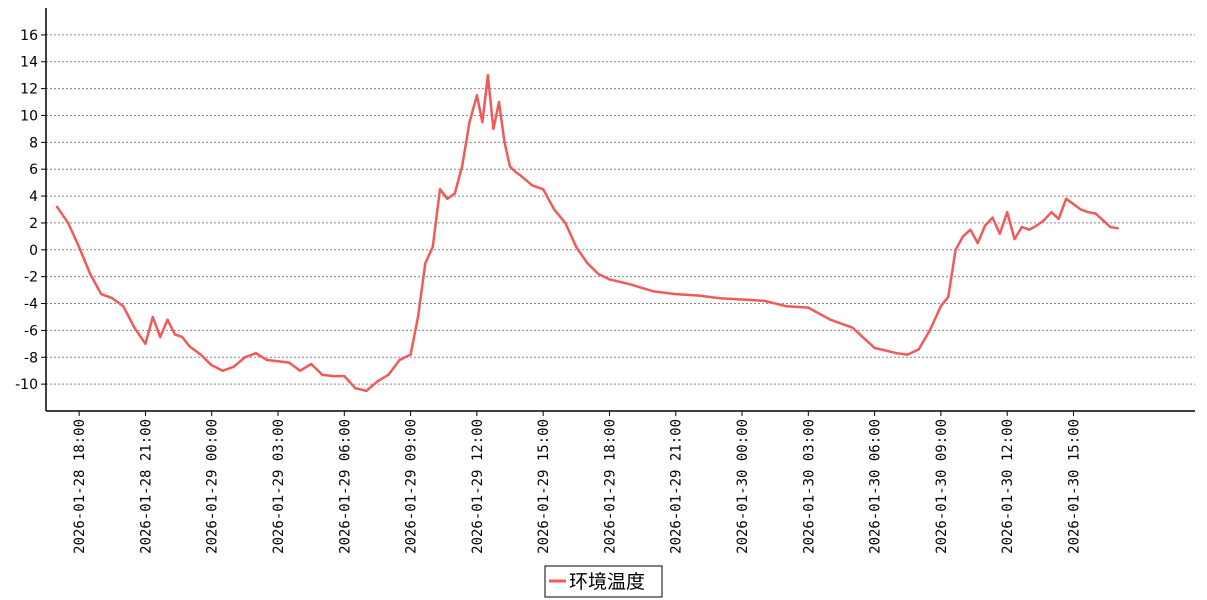 The width and height of the screenshot is (1207, 600). Describe the element at coordinates (1074, 486) in the screenshot. I see `x-tick-label: 2026-01-30 15:00` at that location.